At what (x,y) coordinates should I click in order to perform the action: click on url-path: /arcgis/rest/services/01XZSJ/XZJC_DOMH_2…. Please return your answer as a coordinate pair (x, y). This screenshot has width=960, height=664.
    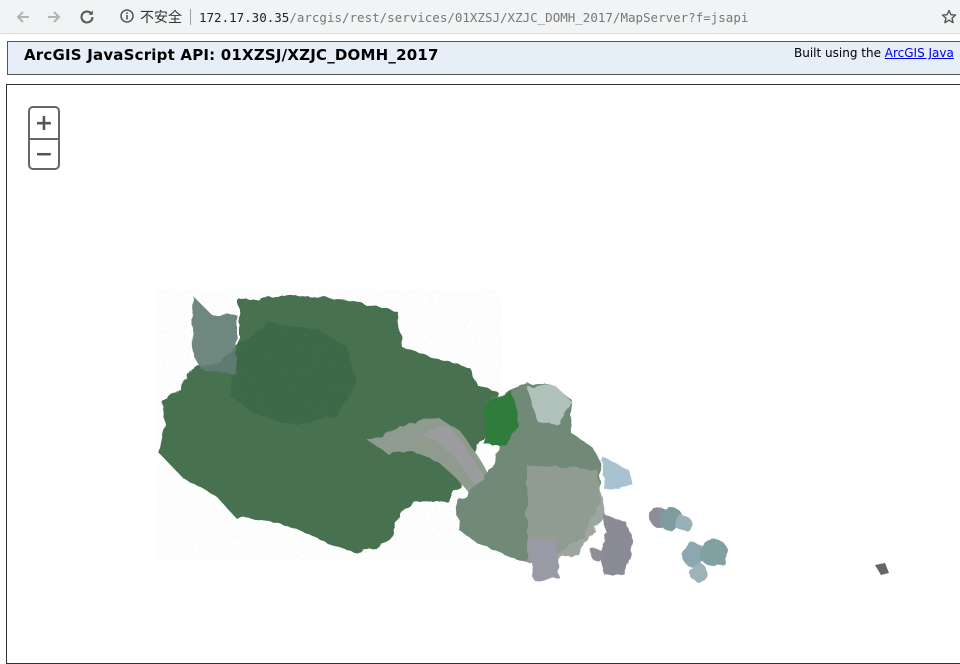
    Looking at the image, I should click on (519, 17).